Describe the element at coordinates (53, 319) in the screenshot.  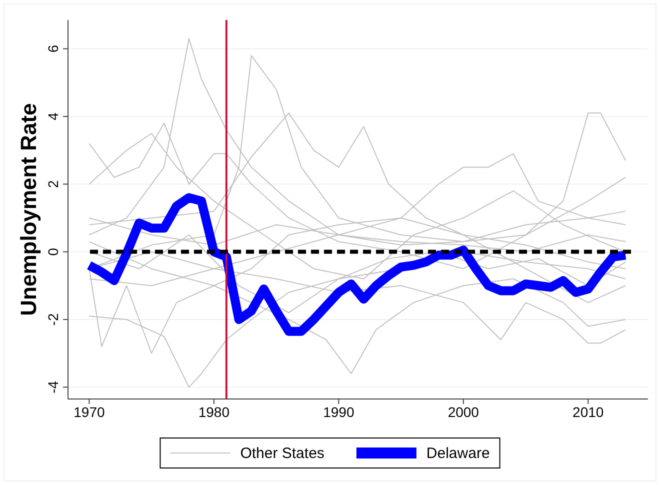
I see `y-tick-label: -2` at that location.